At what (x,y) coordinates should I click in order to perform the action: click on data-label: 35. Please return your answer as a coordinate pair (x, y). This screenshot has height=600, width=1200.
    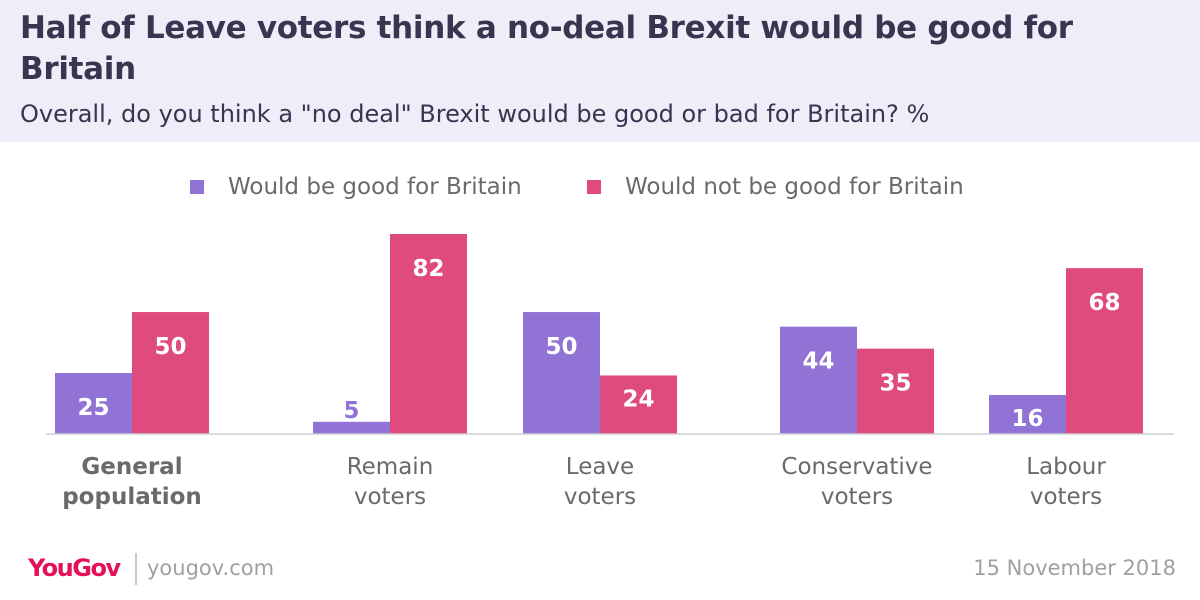
    Looking at the image, I should click on (895, 384).